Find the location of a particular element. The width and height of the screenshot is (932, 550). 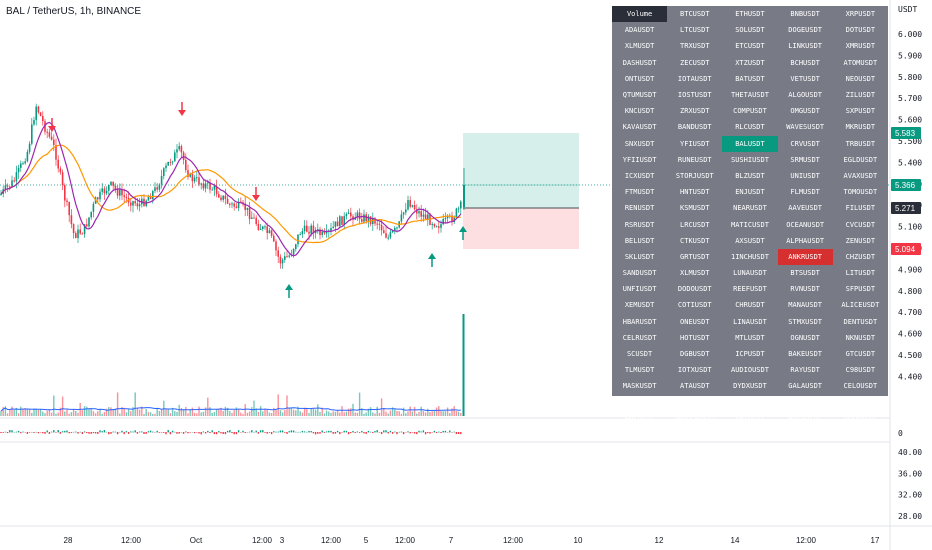

screener-symbol-cell: ETHUSDT is located at coordinates (750, 14).